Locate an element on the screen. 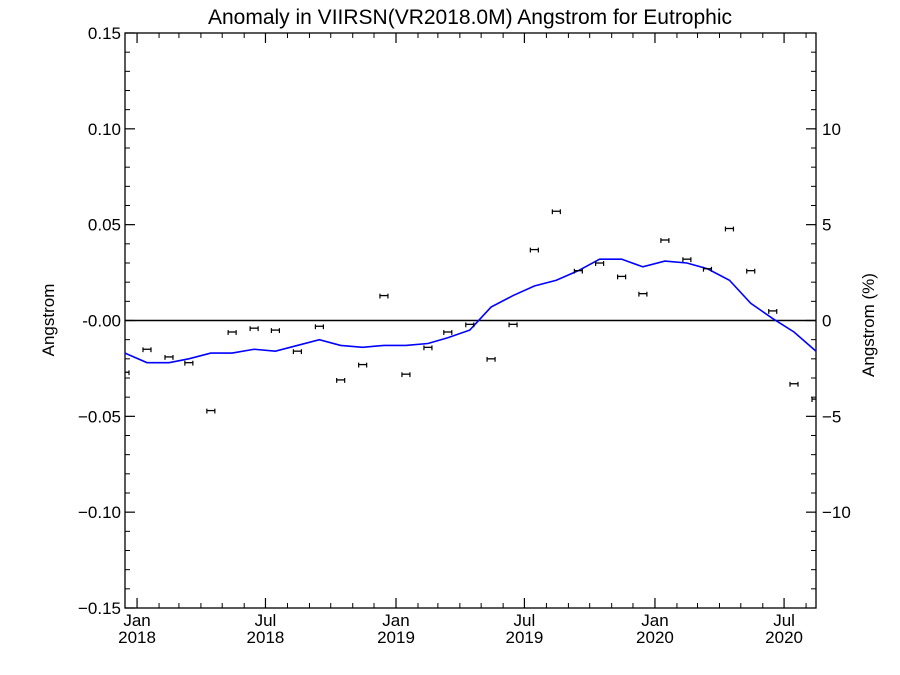 The height and width of the screenshot is (675, 900). y2-tick-label: −5 is located at coordinates (831, 416).